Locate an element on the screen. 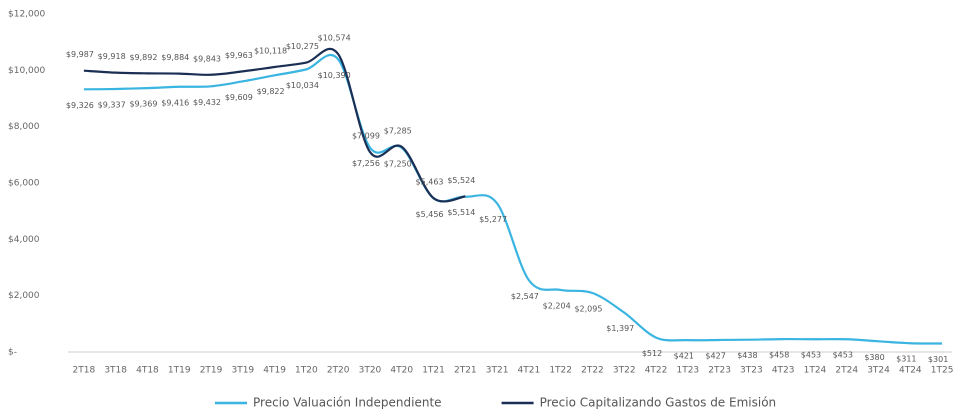 This screenshot has width=958, height=416. x-tick-label: 4T24 is located at coordinates (910, 371).